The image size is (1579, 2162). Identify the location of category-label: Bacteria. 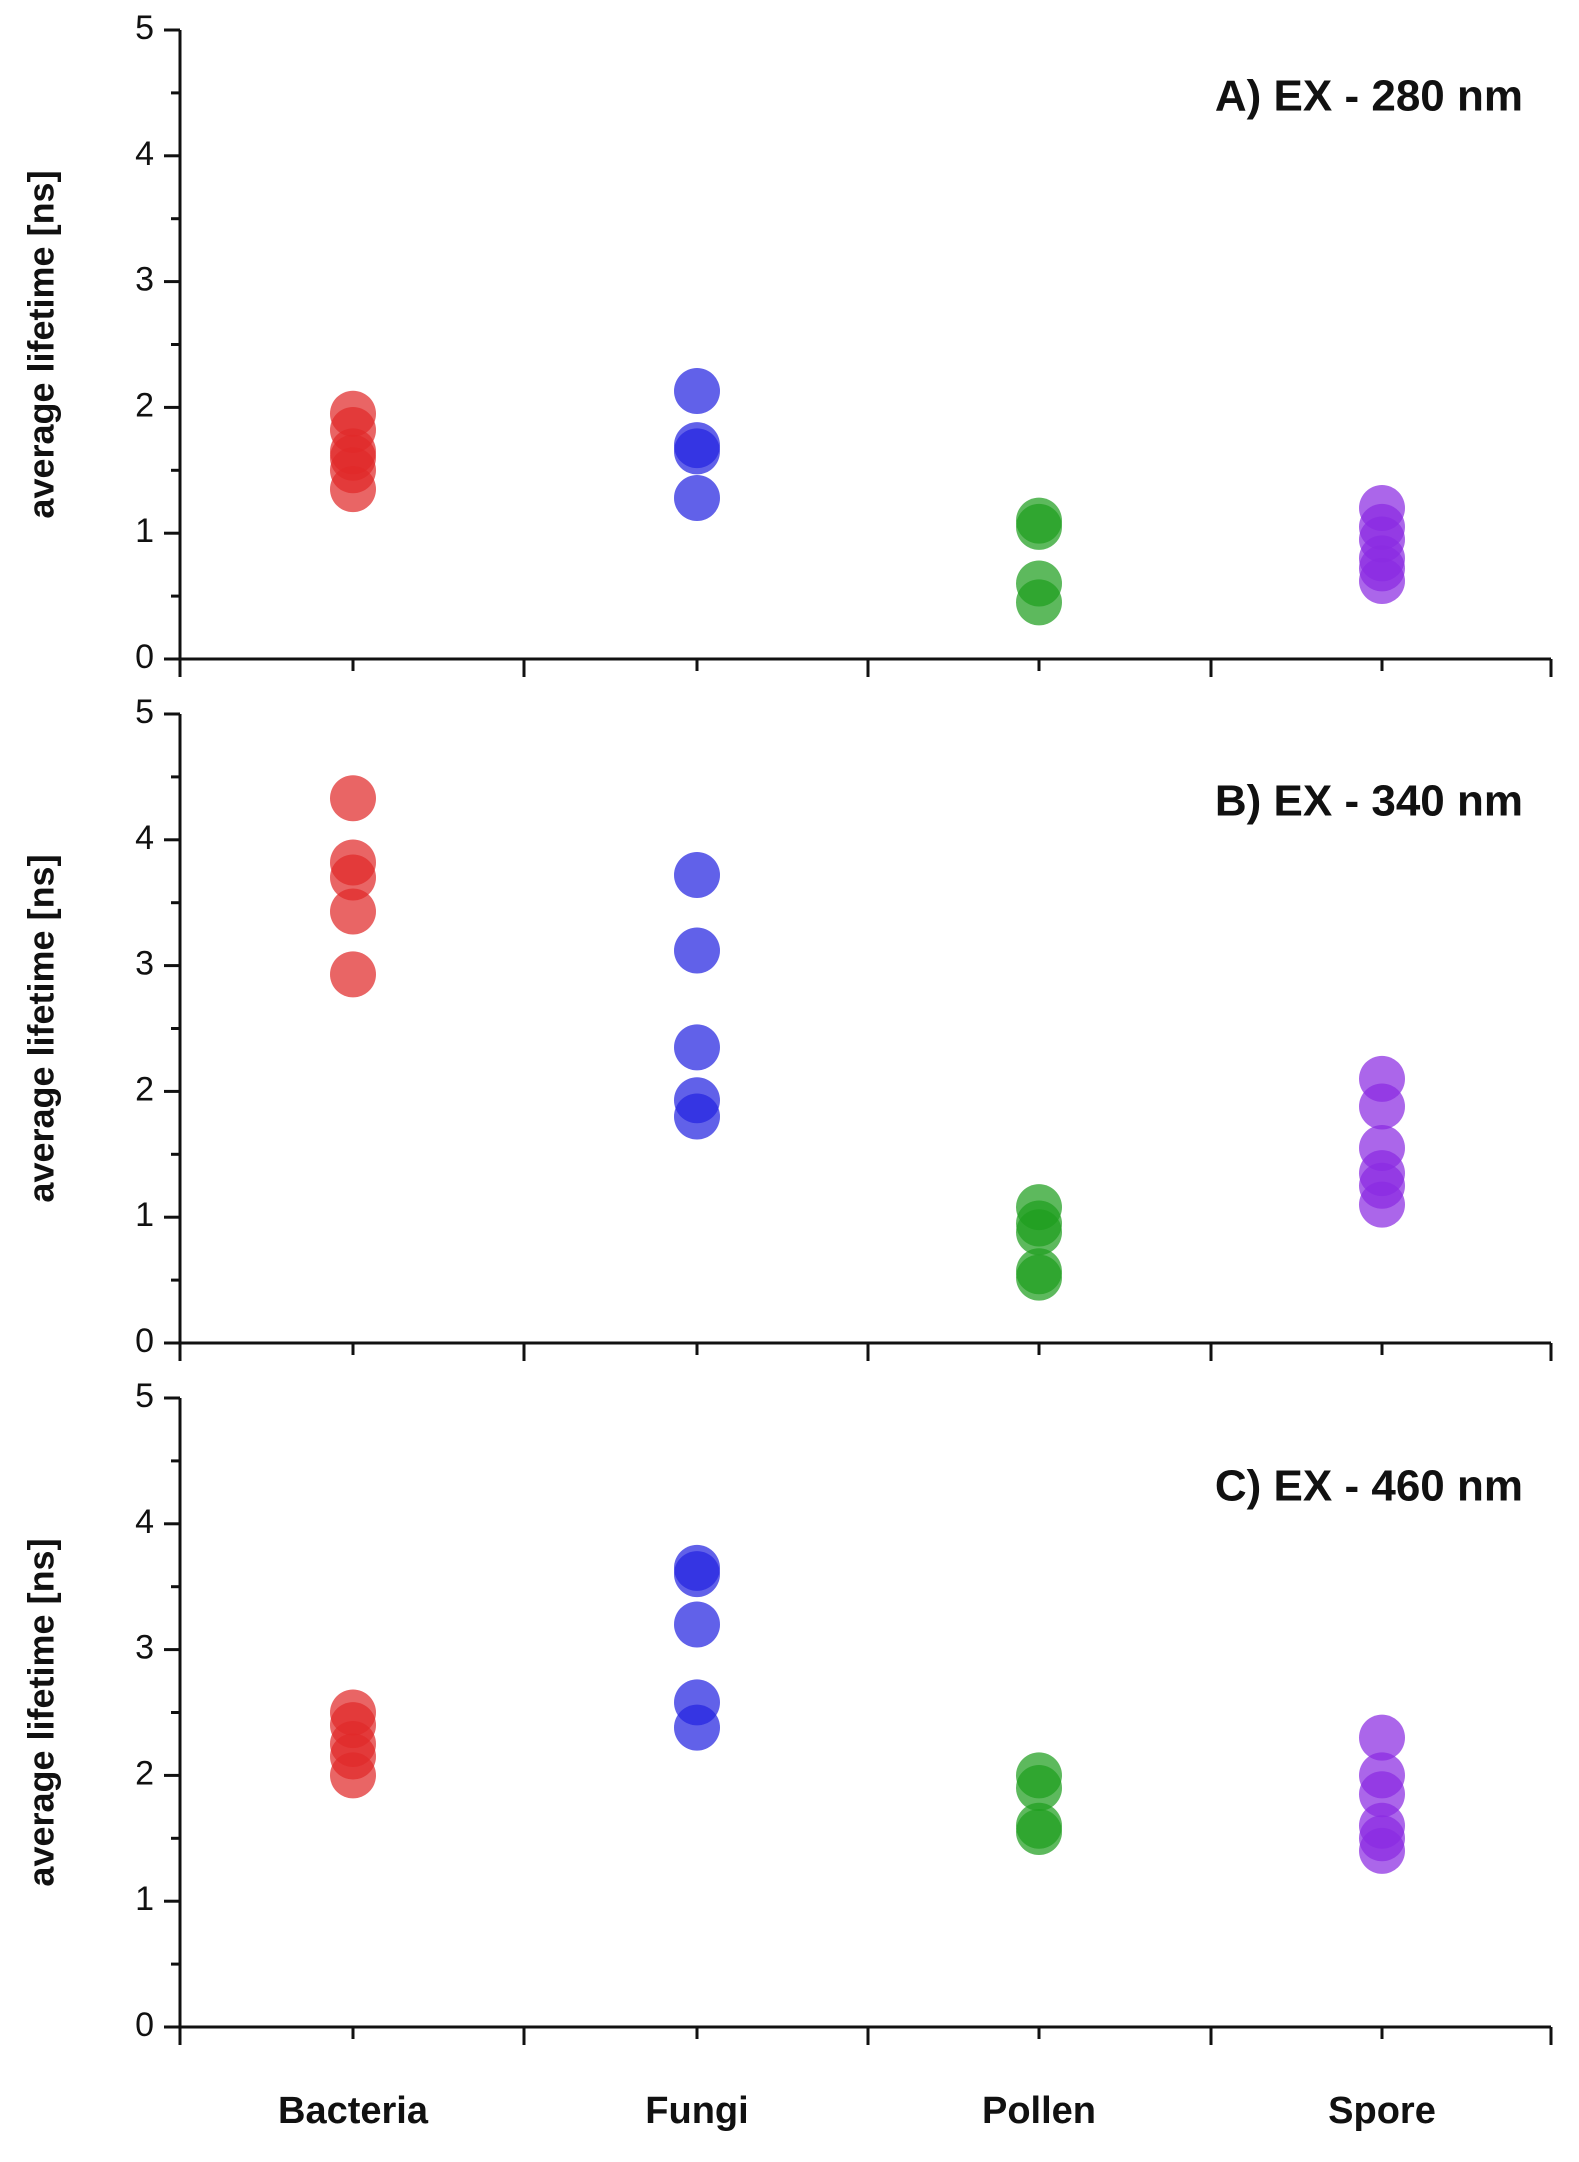
(353, 2111).